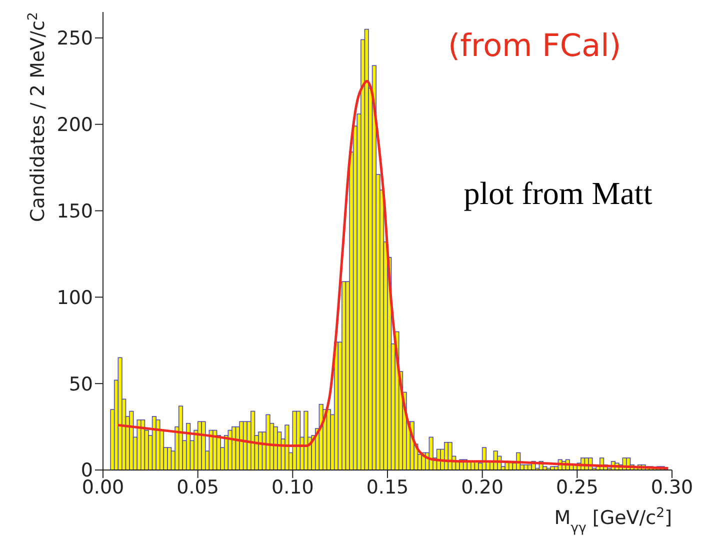  I want to click on x-tick-label: 0.25, so click(577, 487).